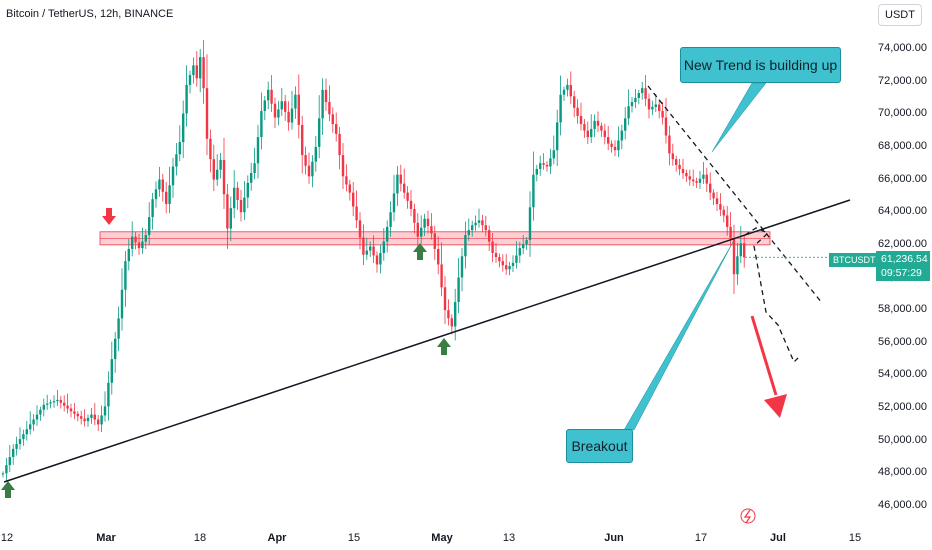 This screenshot has width=932, height=550. Describe the element at coordinates (760, 65) in the screenshot. I see `new-trend-callout: New Trend is building up` at that location.